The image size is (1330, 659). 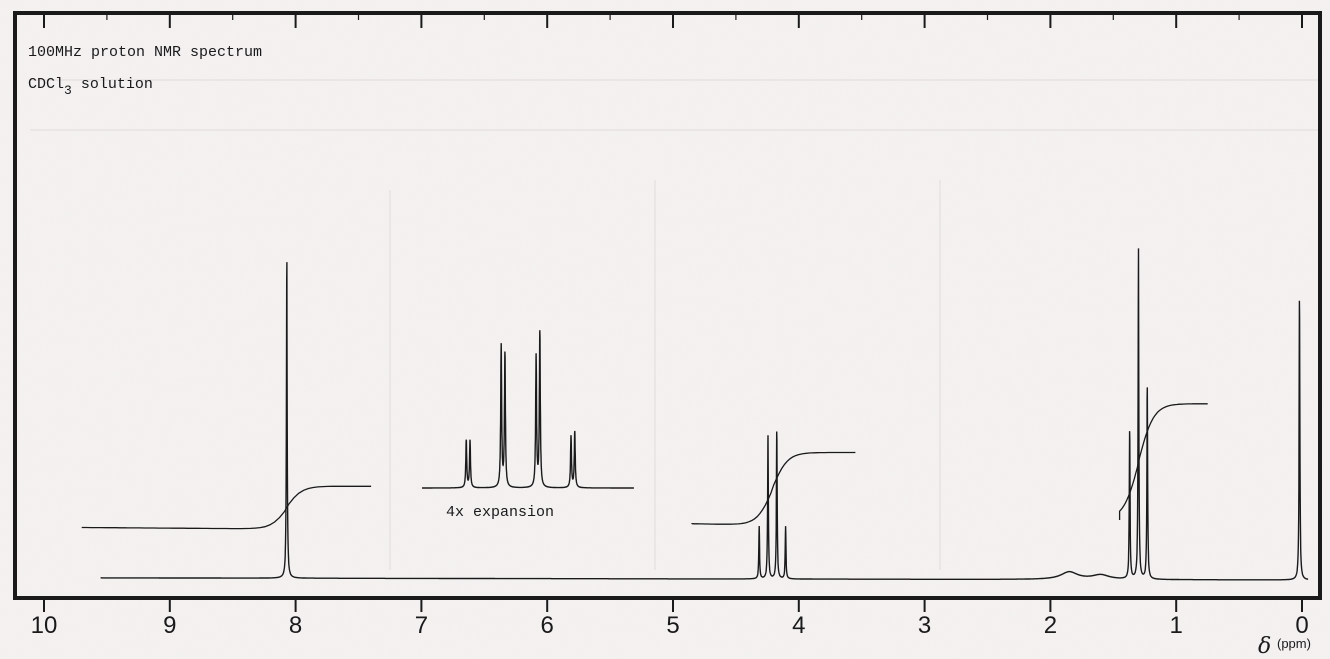 What do you see at coordinates (295, 625) in the screenshot?
I see `x-tick-label-8: 8` at bounding box center [295, 625].